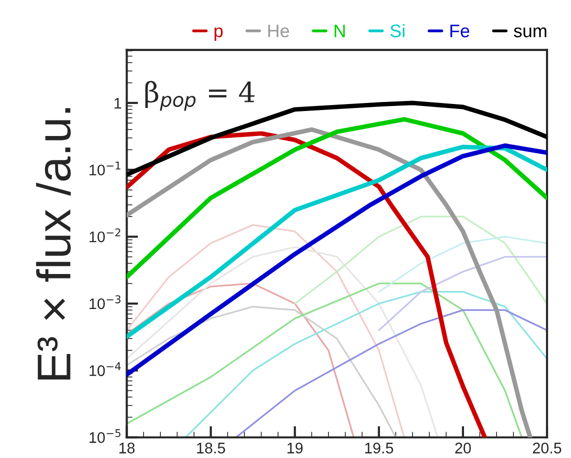 This screenshot has width=571, height=458. What do you see at coordinates (105, 235) in the screenshot?
I see `y-tick-label: 10$^{−2}$` at bounding box center [105, 235].